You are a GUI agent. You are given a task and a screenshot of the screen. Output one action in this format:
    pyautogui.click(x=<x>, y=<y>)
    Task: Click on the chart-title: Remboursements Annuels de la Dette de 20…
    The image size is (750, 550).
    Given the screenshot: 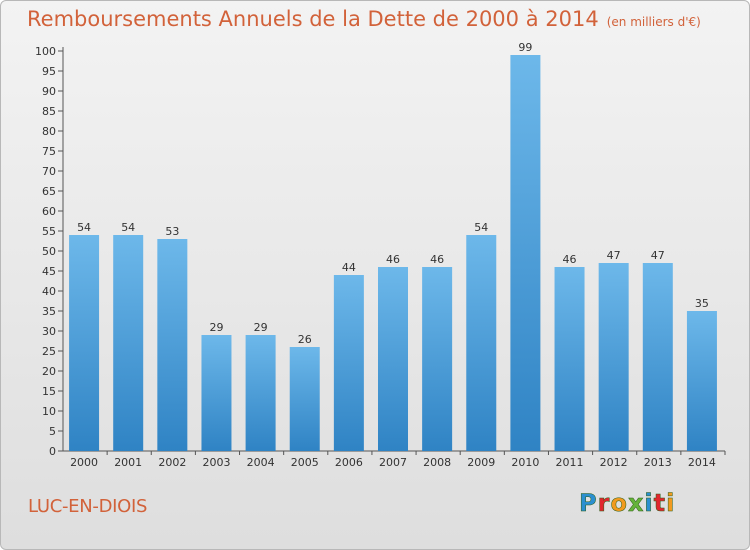 What is the action you would take?
    pyautogui.click(x=364, y=19)
    